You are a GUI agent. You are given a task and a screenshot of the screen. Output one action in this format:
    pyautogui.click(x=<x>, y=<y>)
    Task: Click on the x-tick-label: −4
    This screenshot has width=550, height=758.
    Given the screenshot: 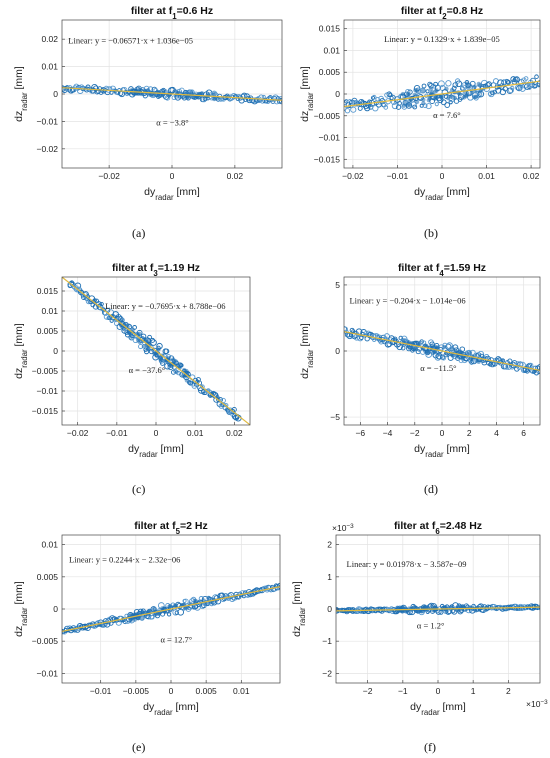 What is the action you would take?
    pyautogui.click(x=388, y=433)
    